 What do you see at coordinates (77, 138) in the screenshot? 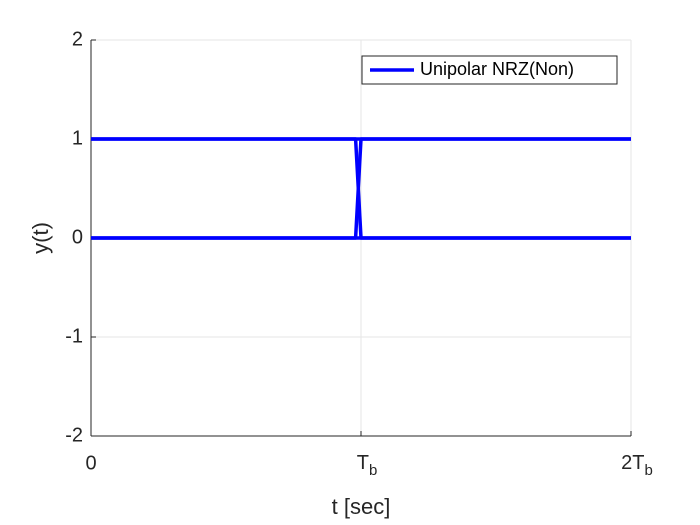
I see `y-tick-label: 1` at bounding box center [77, 138].